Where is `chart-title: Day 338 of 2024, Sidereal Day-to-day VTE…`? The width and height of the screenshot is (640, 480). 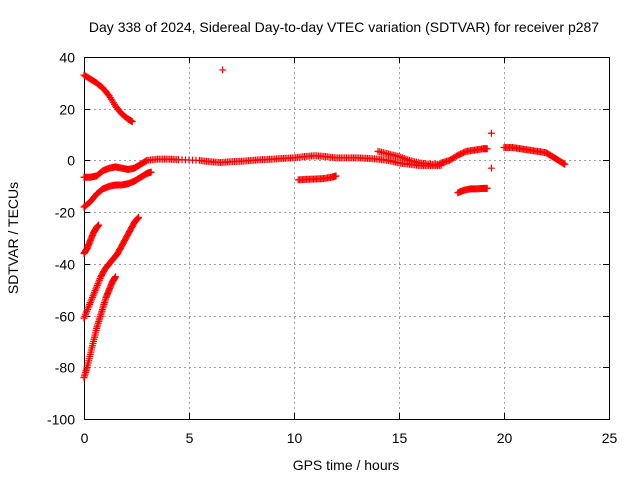
chart-title: Day 338 of 2024, Sidereal Day-to-day VTE… is located at coordinates (344, 27).